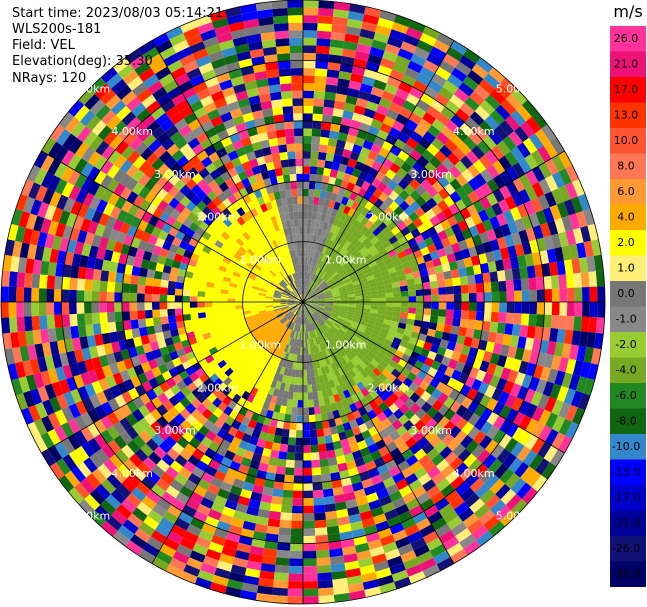  Describe the element at coordinates (626, 242) in the screenshot. I see `colorbar-label: 2.0` at that location.